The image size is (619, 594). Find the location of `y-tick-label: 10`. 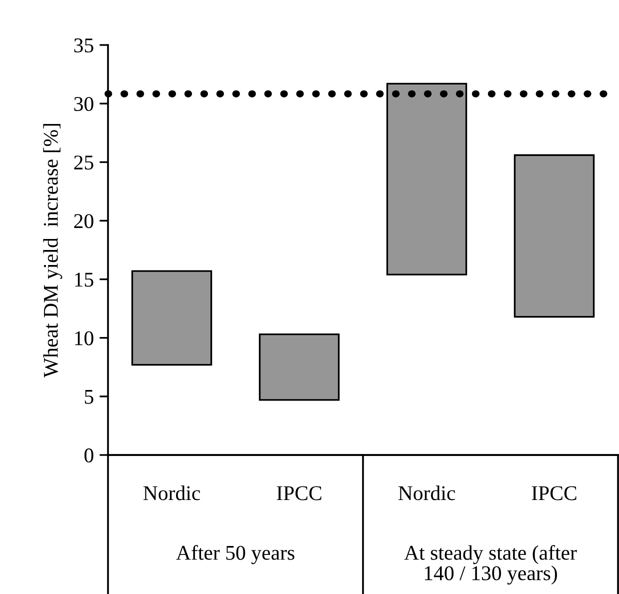

y-tick-label: 10 is located at coordinates (84, 338).